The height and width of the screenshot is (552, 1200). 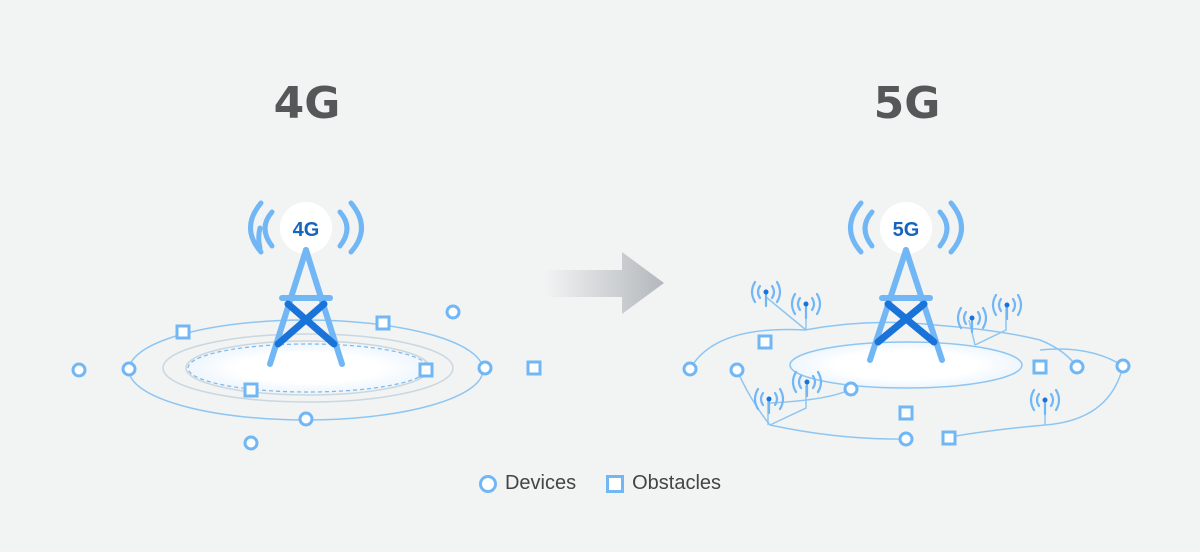 What do you see at coordinates (677, 483) in the screenshot?
I see `legend-obstacles-label: Obstacles` at bounding box center [677, 483].